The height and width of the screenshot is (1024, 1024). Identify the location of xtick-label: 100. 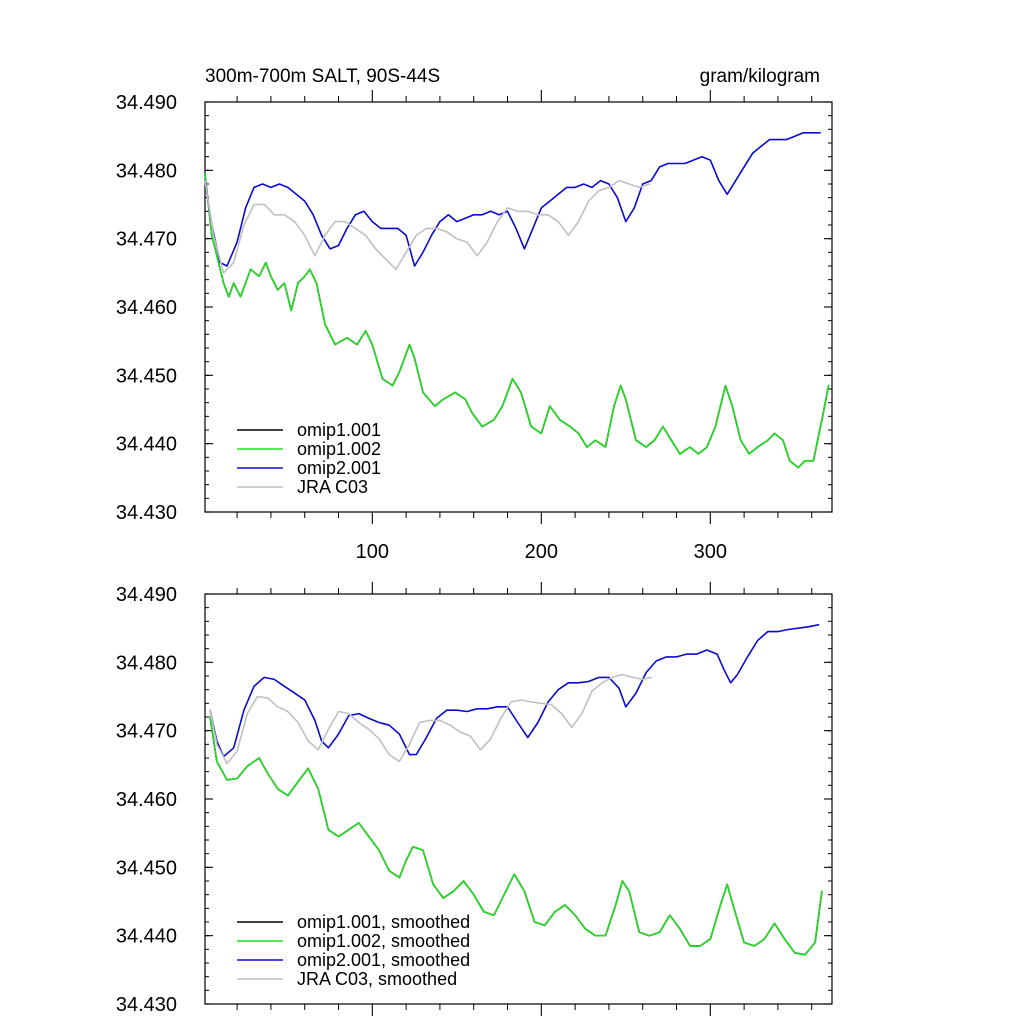
(372, 552).